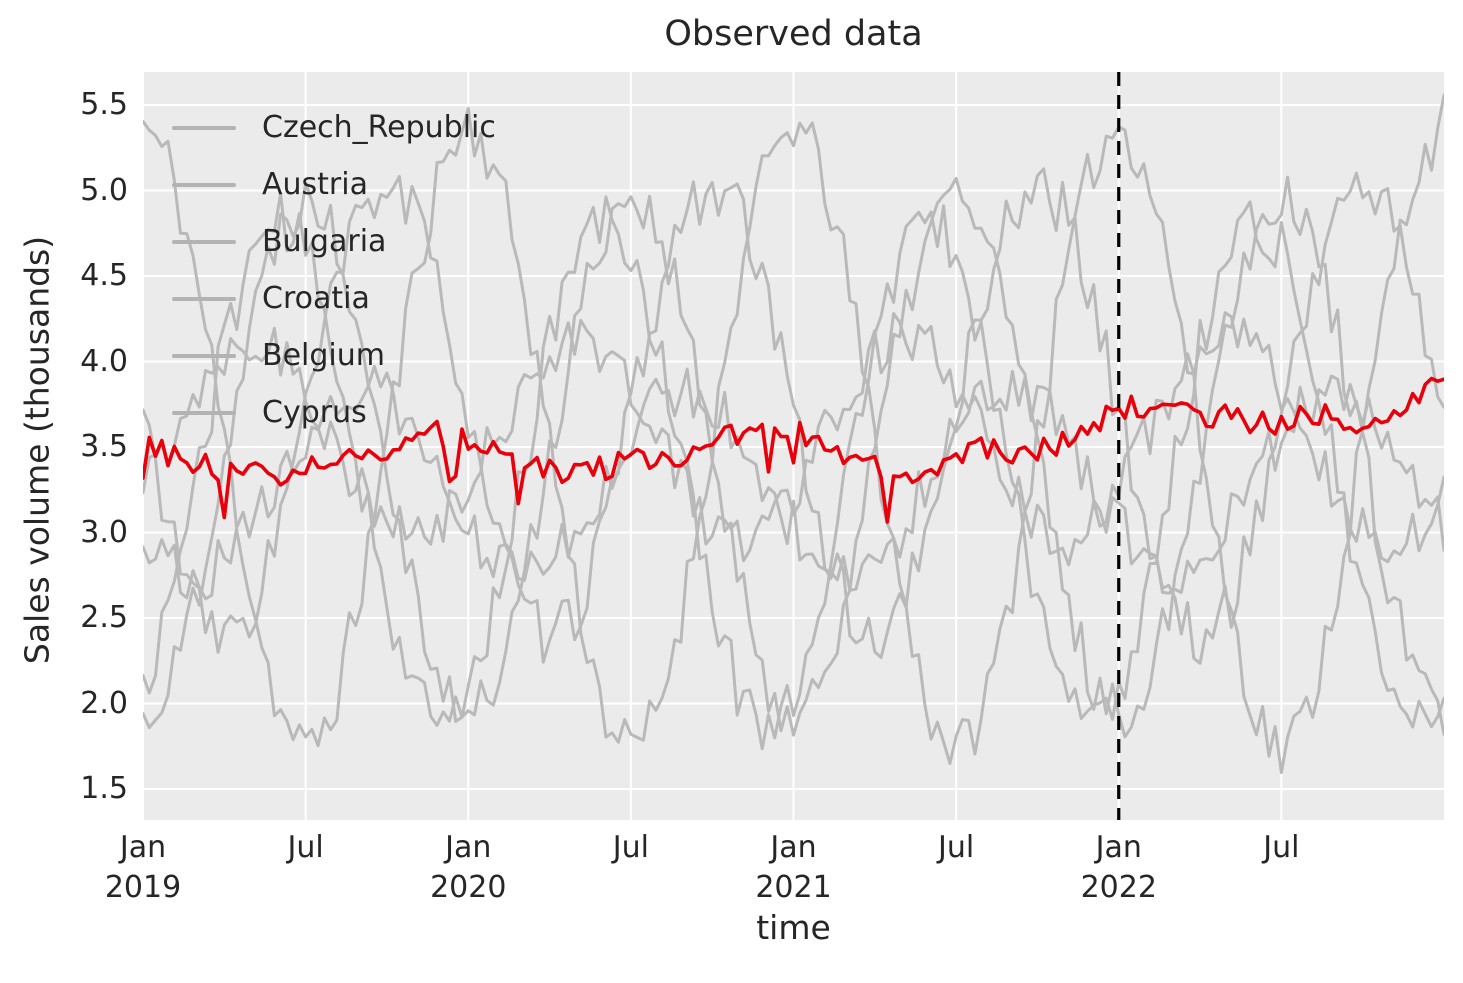 The width and height of the screenshot is (1463, 983). Describe the element at coordinates (1118, 887) in the screenshot. I see `x-tick-year-label: 2022` at that location.